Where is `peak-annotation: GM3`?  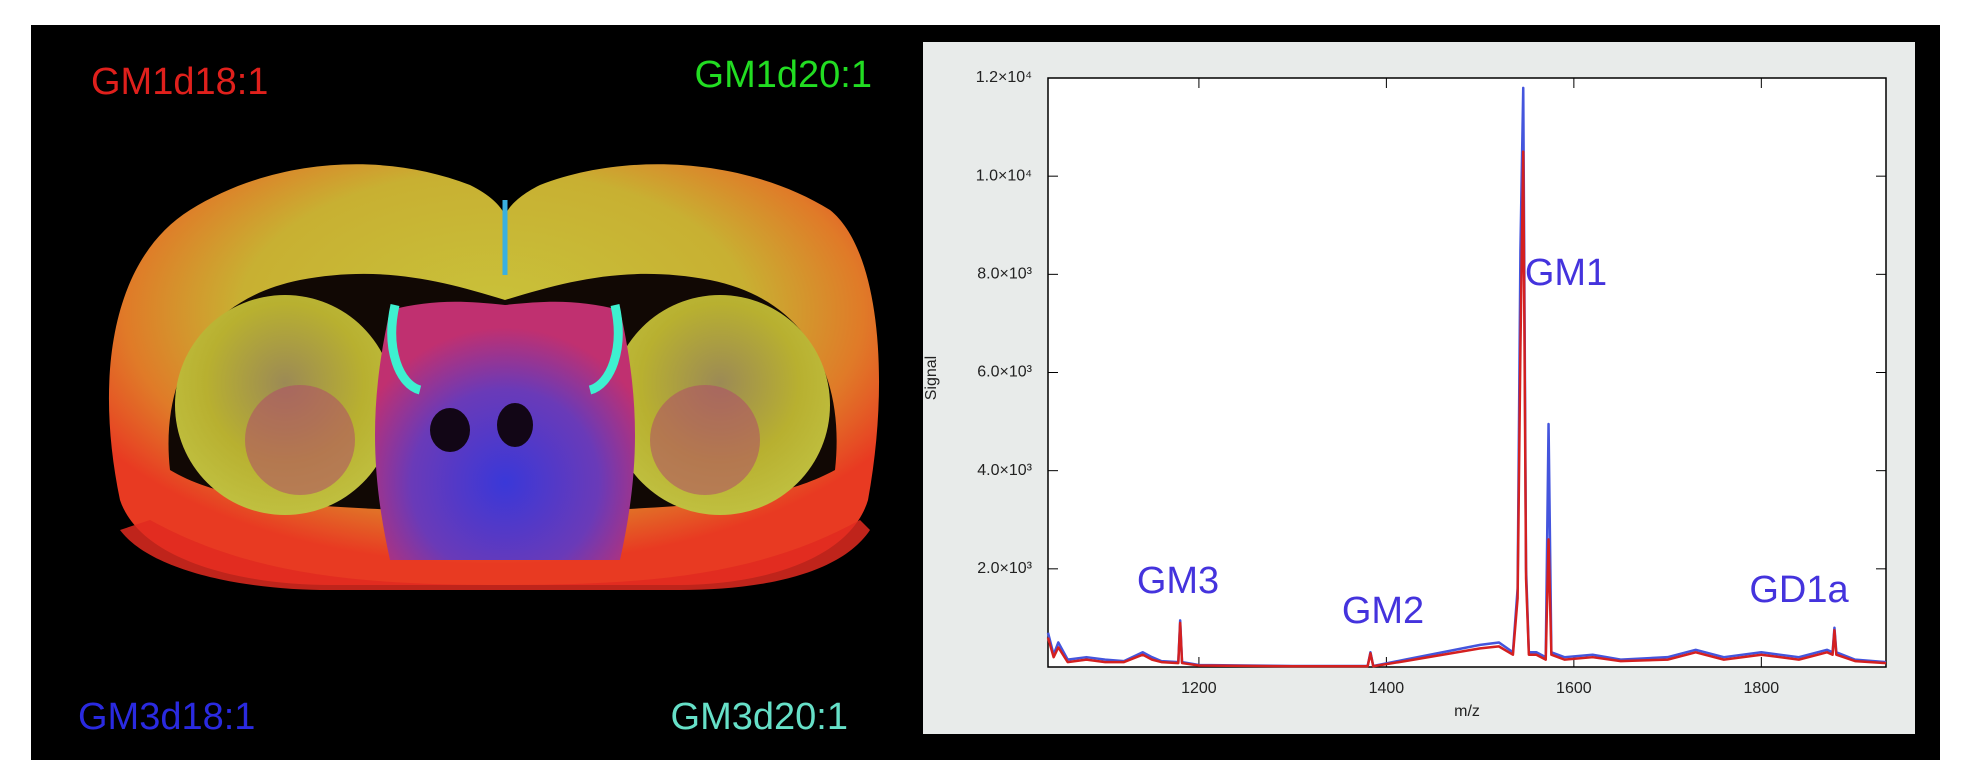
peak-annotation: GM3 is located at coordinates (1178, 581).